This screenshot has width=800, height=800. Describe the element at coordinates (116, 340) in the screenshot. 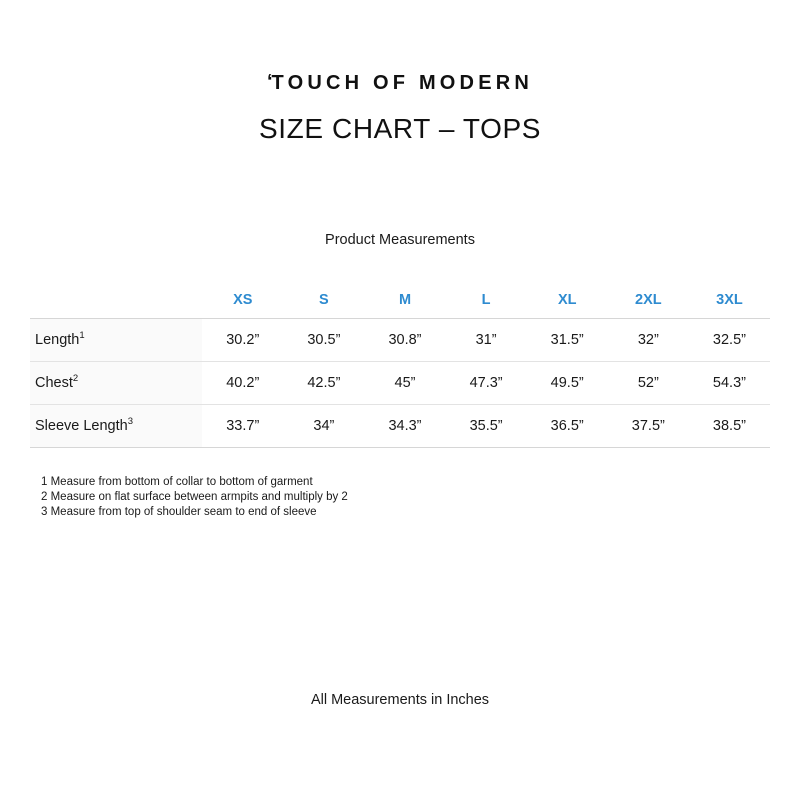

I see `row-label-length: Length1` at that location.